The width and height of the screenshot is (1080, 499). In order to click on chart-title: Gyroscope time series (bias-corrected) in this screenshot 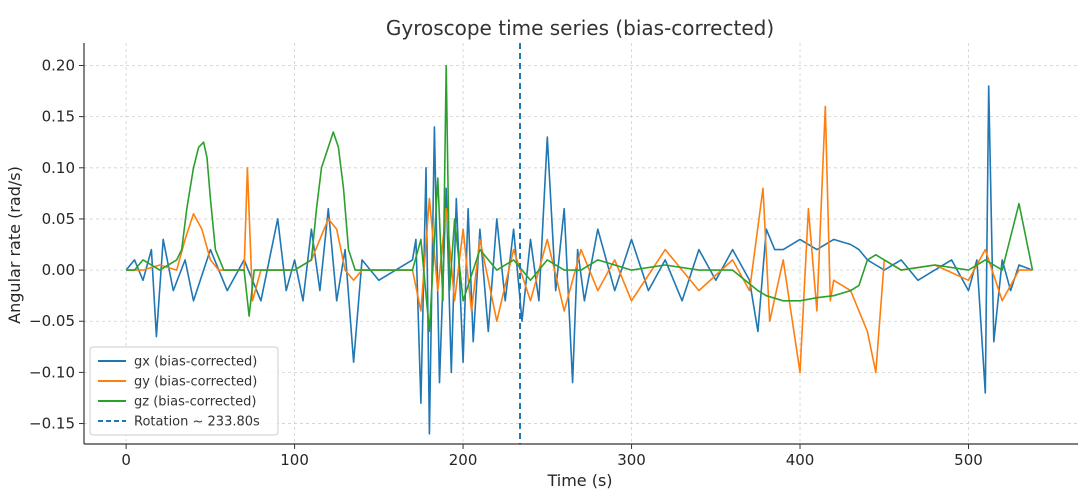, I will do `click(580, 28)`.